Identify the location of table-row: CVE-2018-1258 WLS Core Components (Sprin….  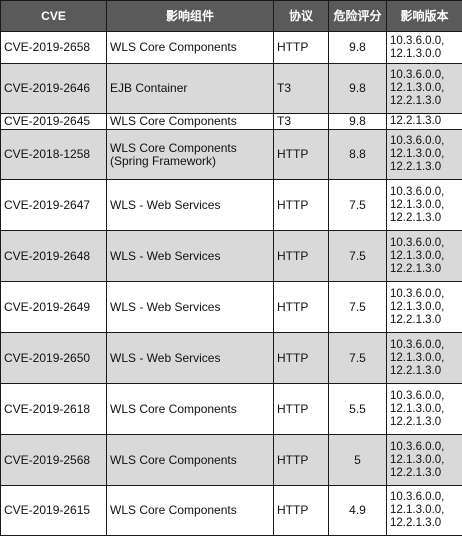
(231, 154).